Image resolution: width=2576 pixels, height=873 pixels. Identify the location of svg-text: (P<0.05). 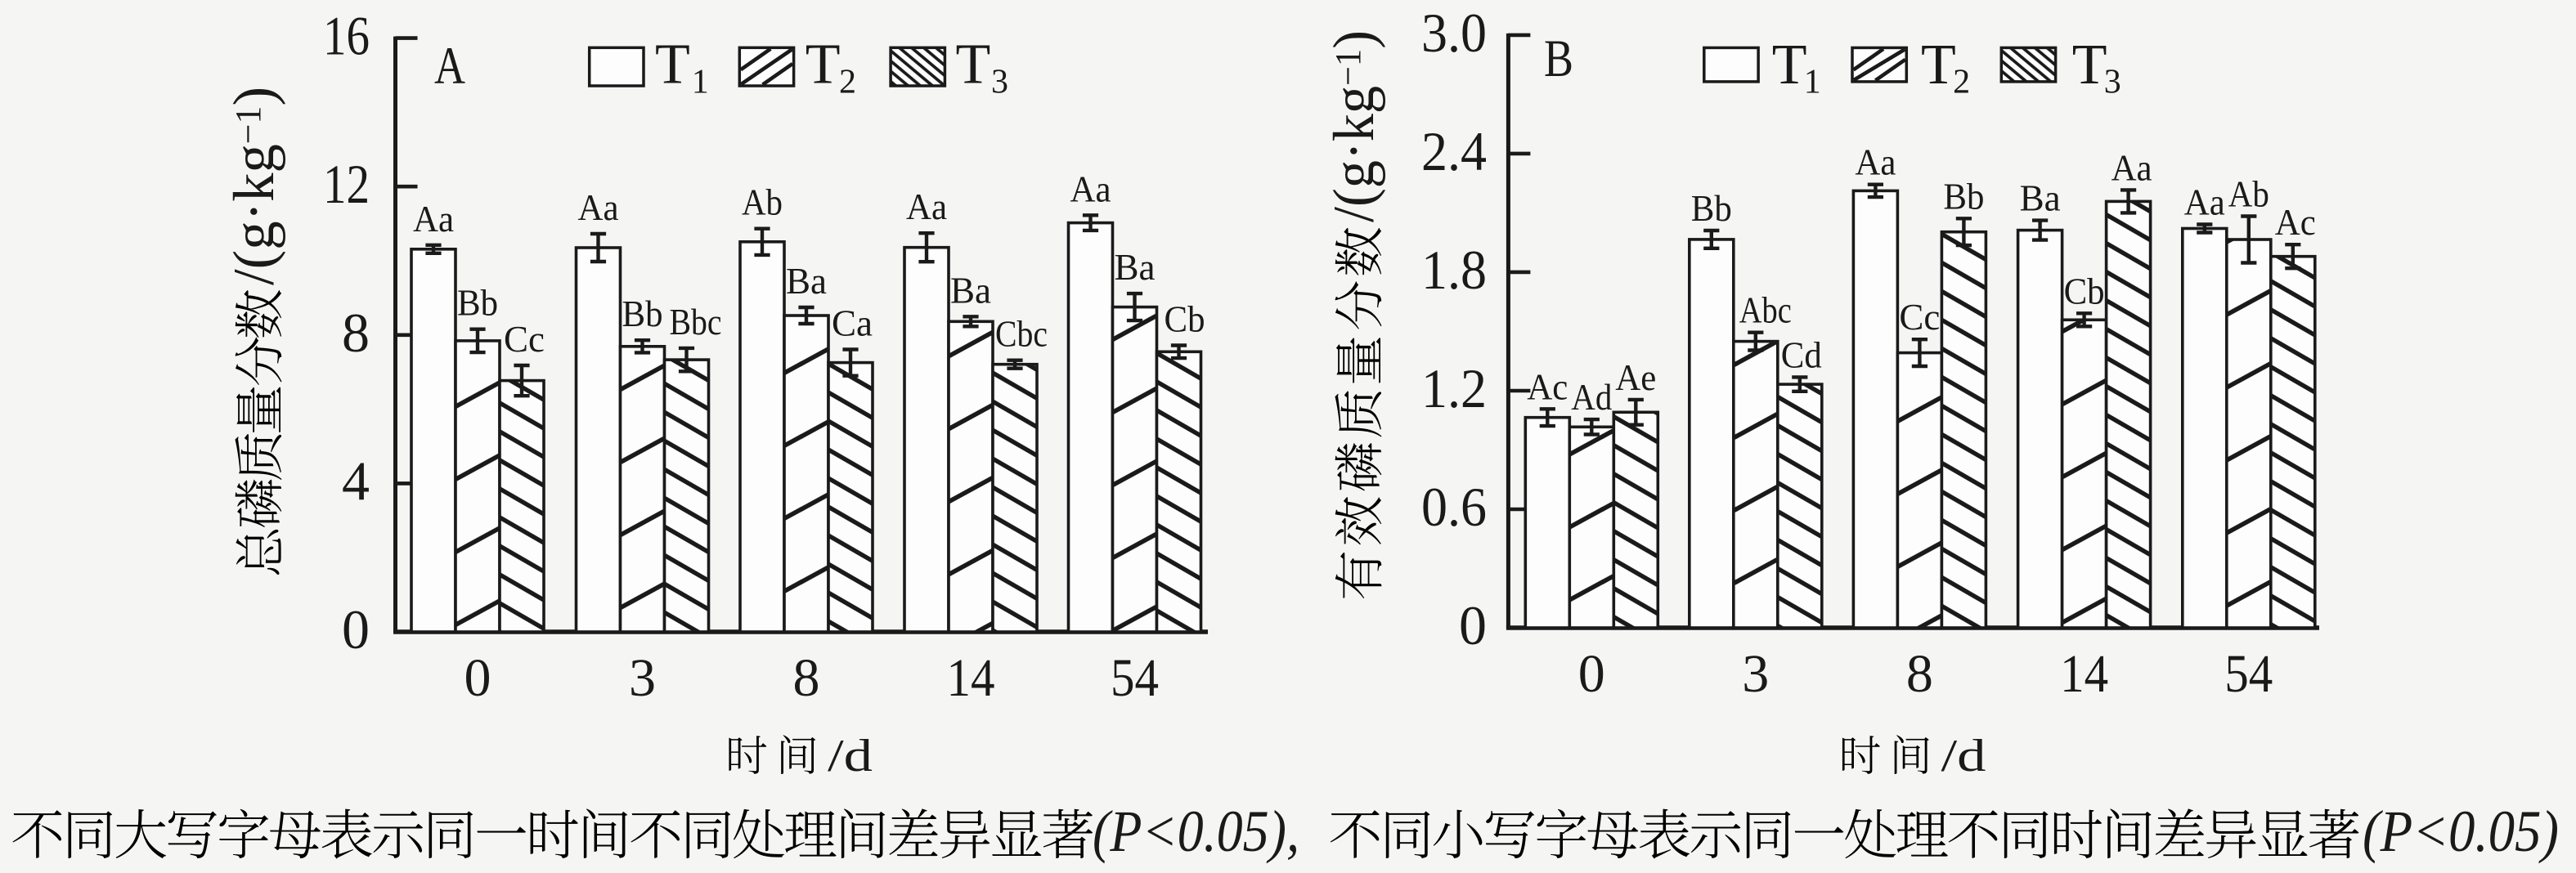
(2461, 832).